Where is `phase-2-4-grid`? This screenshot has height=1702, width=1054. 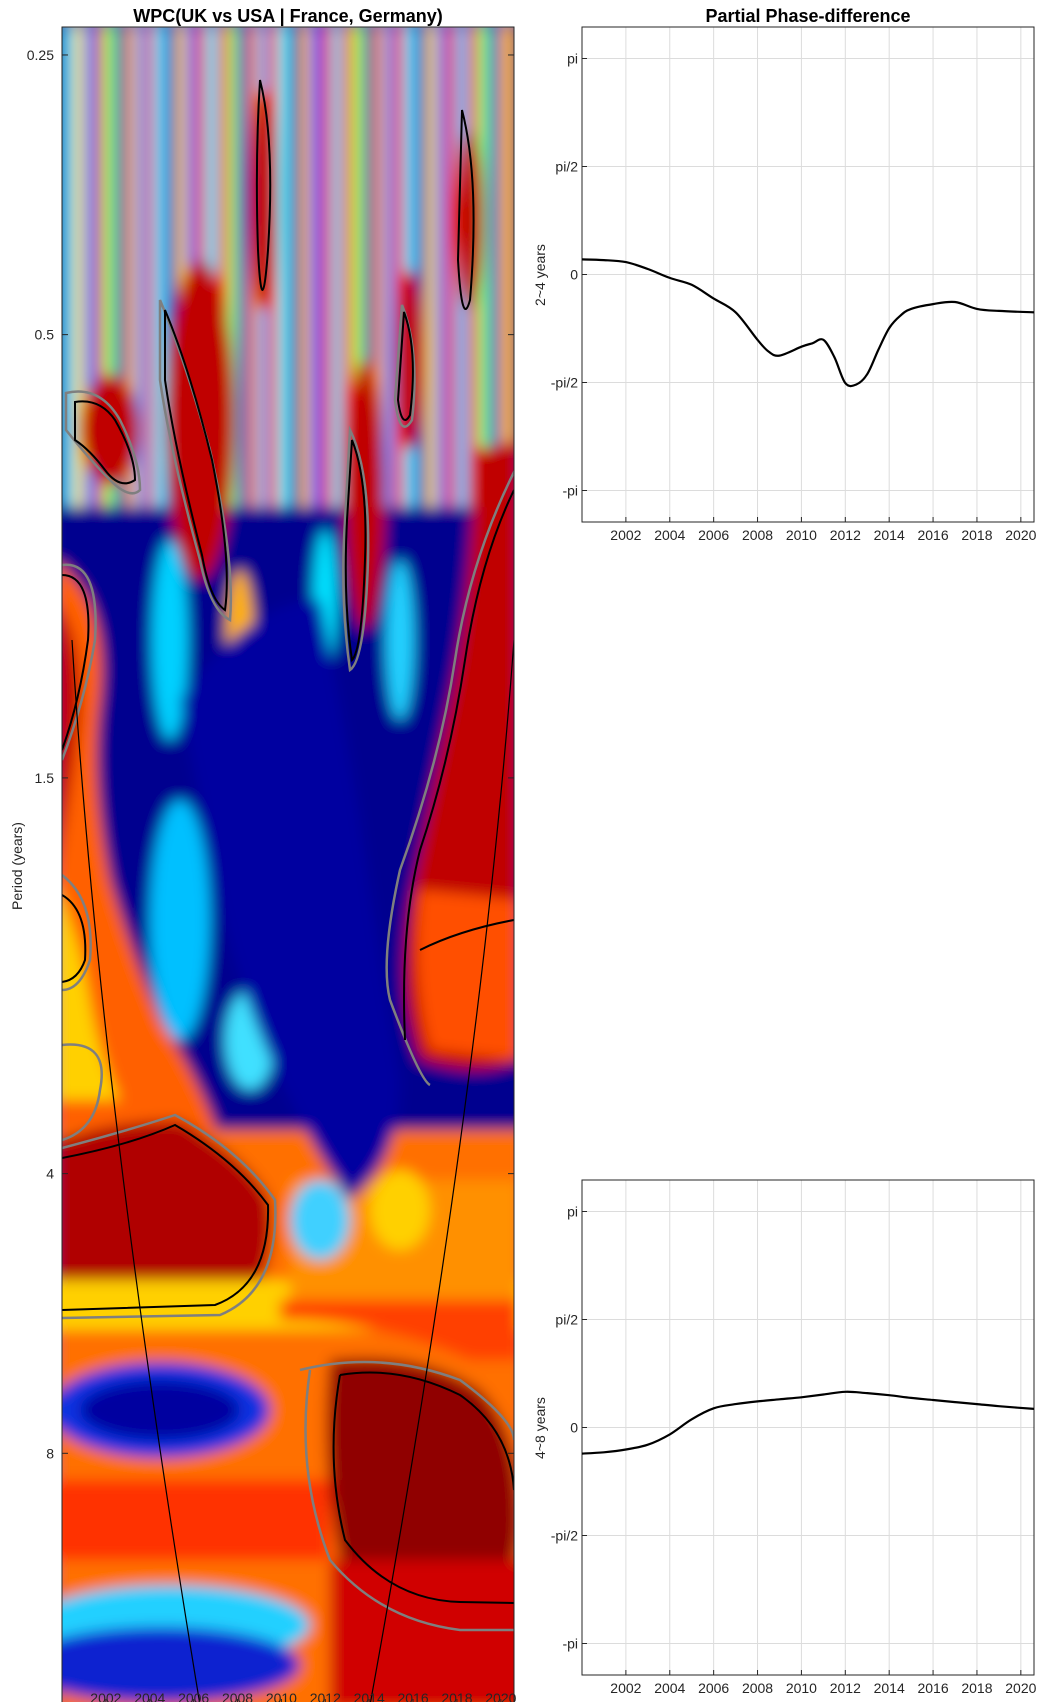
phase-2-4-grid is located at coordinates (808, 274).